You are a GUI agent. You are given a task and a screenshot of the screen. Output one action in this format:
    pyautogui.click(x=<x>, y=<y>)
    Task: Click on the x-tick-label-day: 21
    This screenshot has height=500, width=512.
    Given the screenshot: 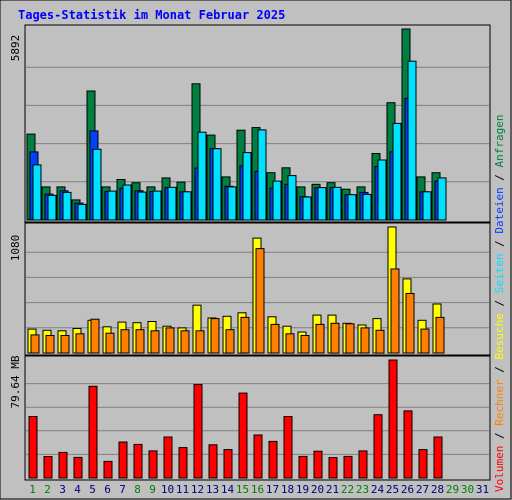 What is the action you would take?
    pyautogui.click(x=332, y=489)
    